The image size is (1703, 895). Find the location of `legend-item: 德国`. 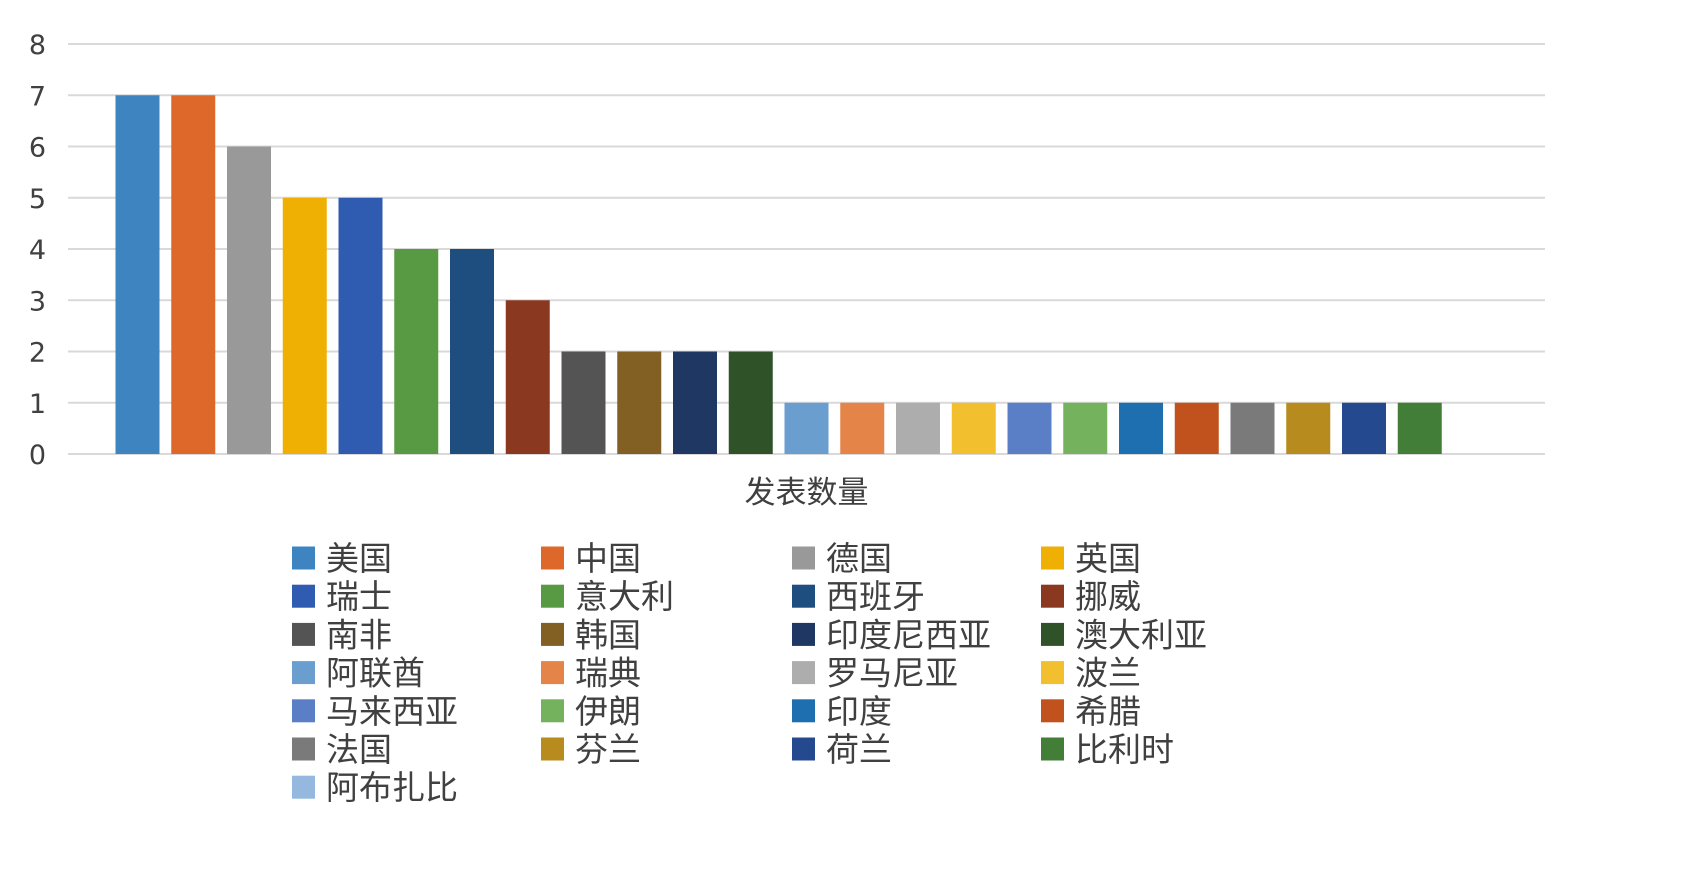

legend-item: 德国 is located at coordinates (842, 558).